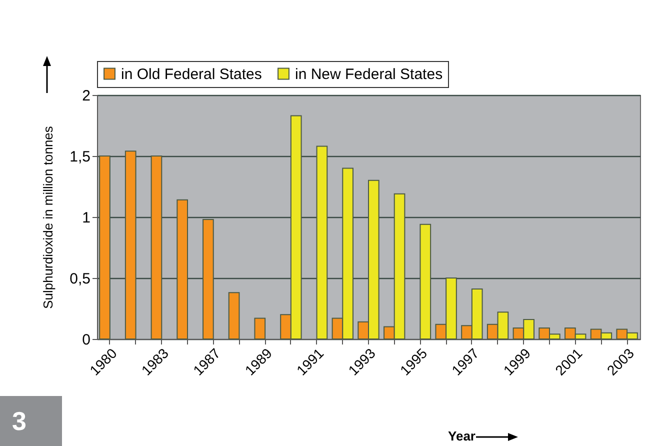 The image size is (670, 446). I want to click on y-tick-label: 0, so click(86, 340).